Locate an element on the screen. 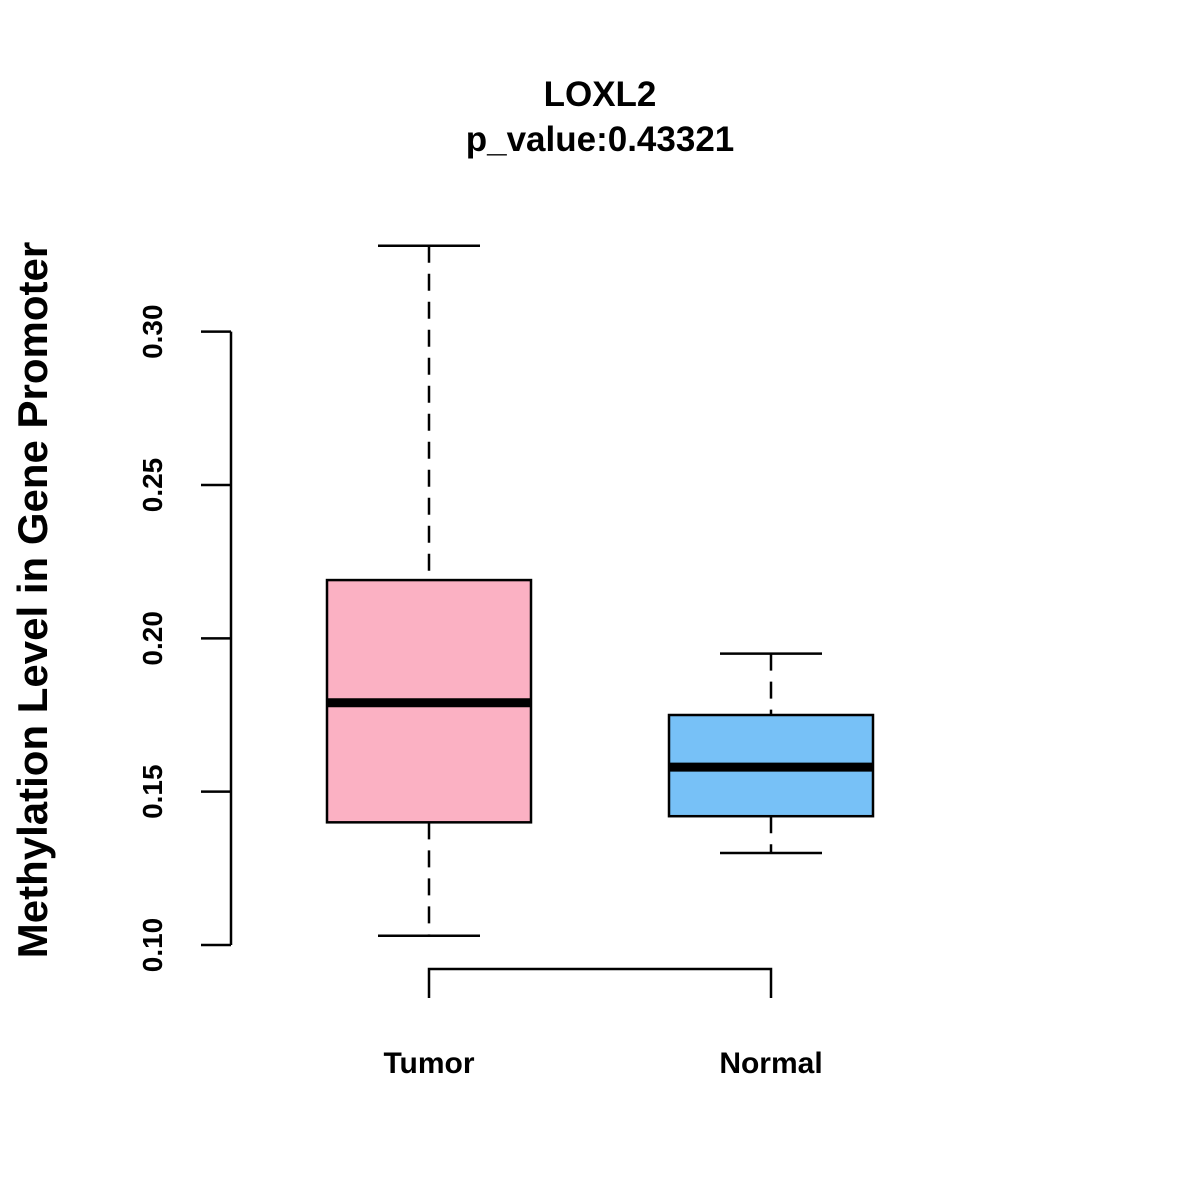  y-tick-label: 0.10 is located at coordinates (152, 945).